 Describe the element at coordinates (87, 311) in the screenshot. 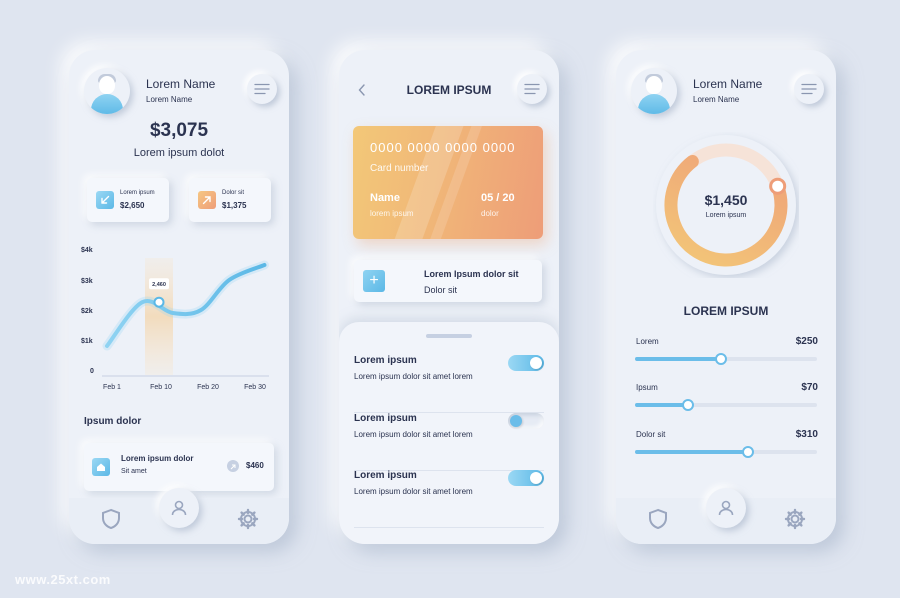

I see `y-tick-label: $2k` at that location.